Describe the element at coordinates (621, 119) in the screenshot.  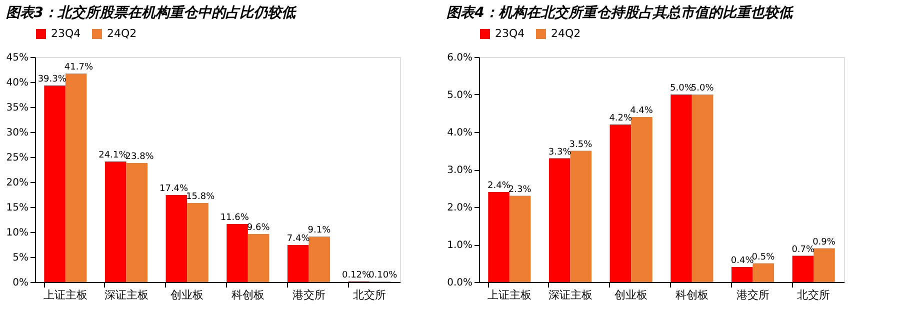
I see `data-label: 4.2%` at that location.